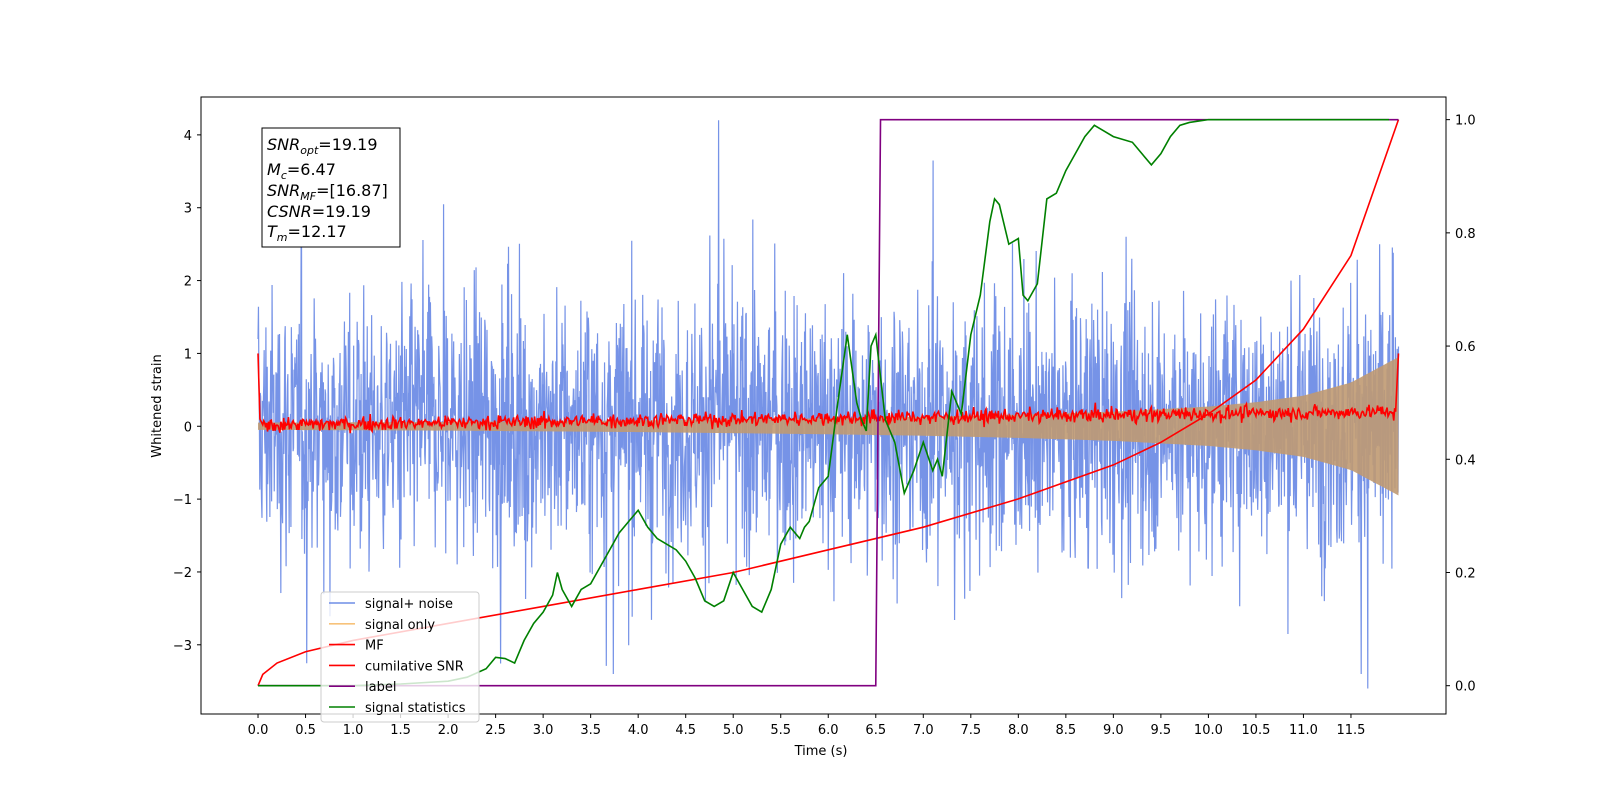  What do you see at coordinates (305, 730) in the screenshot?
I see `x-tick-label: 0.5` at bounding box center [305, 730].